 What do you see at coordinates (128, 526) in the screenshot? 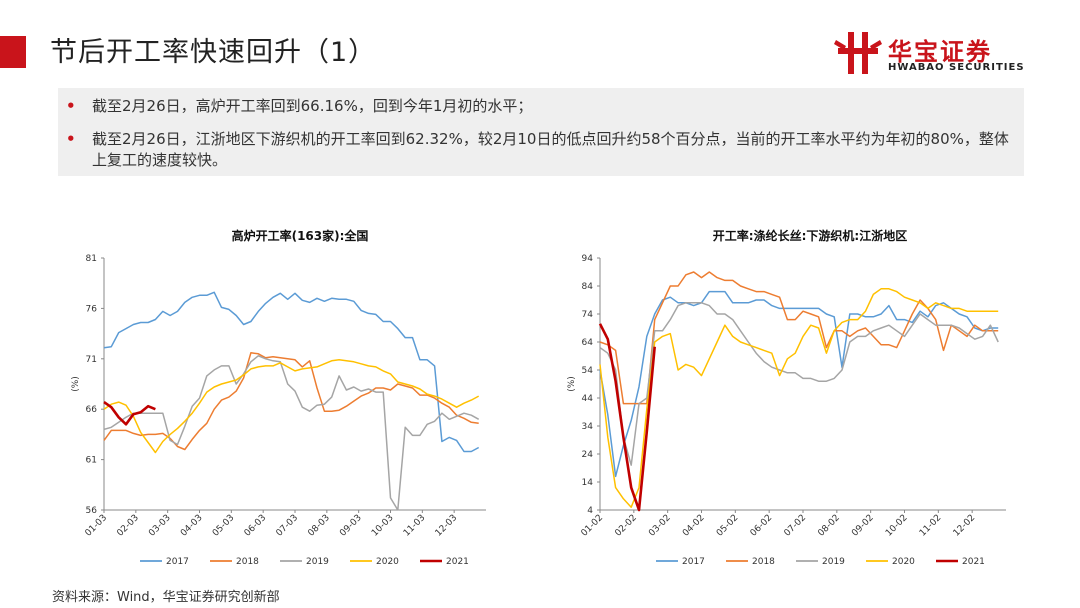
I see `x-tick-label: 02-03` at bounding box center [128, 526].